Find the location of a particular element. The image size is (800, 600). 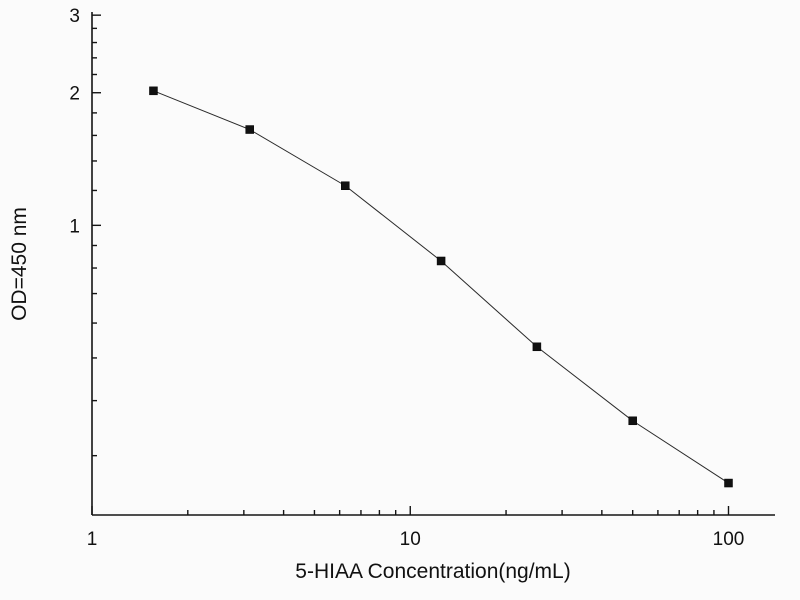

x-tick-label: 10 is located at coordinates (410, 539).